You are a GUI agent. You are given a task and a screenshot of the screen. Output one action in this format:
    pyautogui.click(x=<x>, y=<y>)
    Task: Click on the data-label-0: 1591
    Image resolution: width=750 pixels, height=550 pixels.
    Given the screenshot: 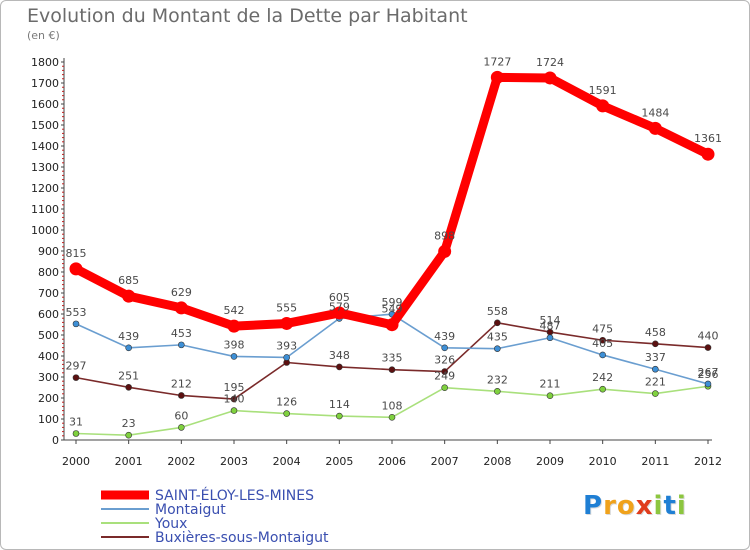 What is the action you would take?
    pyautogui.click(x=603, y=90)
    